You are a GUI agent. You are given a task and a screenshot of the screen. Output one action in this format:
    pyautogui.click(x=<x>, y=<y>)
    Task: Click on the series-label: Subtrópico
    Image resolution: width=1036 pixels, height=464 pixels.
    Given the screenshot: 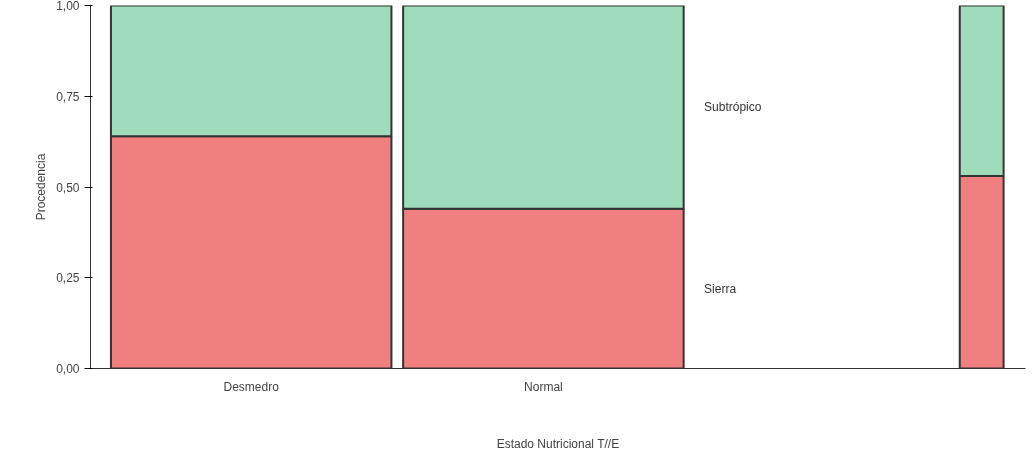 What is the action you would take?
    pyautogui.click(x=733, y=107)
    